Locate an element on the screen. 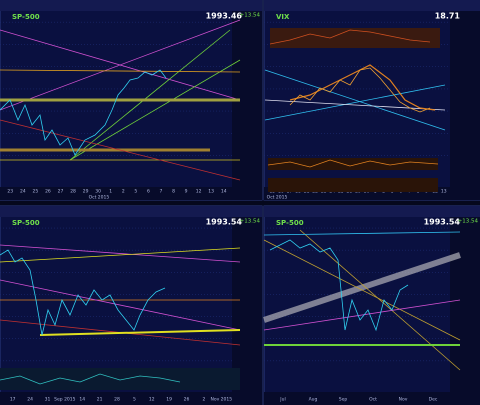 This screenshot has height=405, width=480. x-label: 27 is located at coordinates (61, 192).